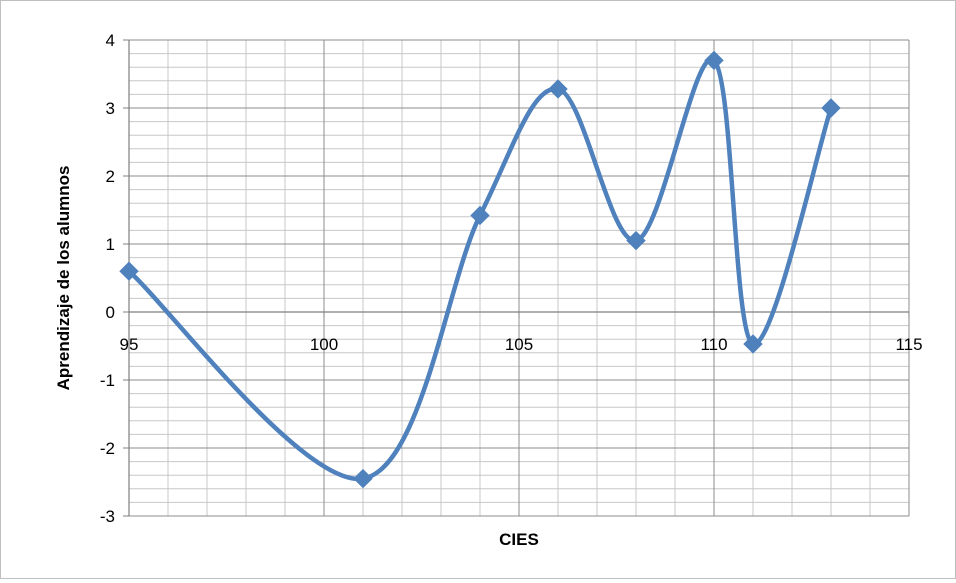 Image resolution: width=956 pixels, height=583 pixels. What do you see at coordinates (713, 344) in the screenshot?
I see `x-tick-label: 110` at bounding box center [713, 344].